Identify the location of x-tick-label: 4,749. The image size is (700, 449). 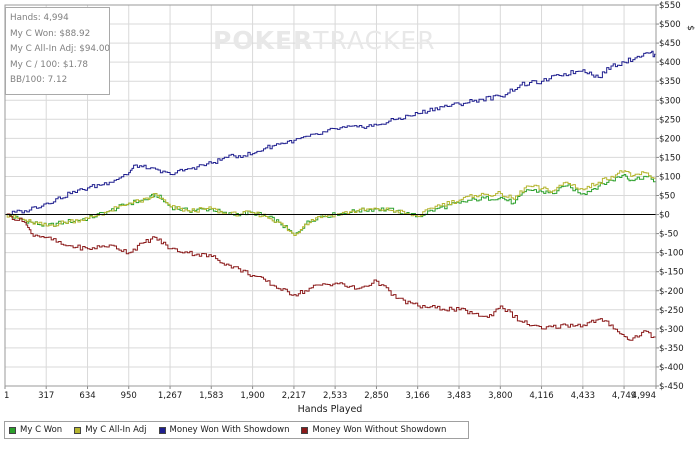
(624, 396).